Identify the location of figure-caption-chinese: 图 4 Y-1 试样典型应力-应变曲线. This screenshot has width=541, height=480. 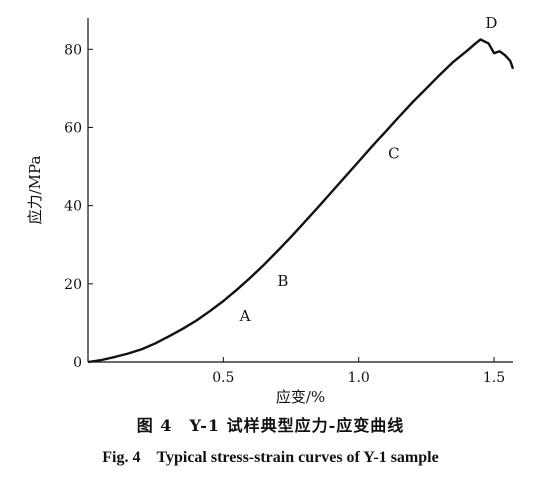
(270, 425).